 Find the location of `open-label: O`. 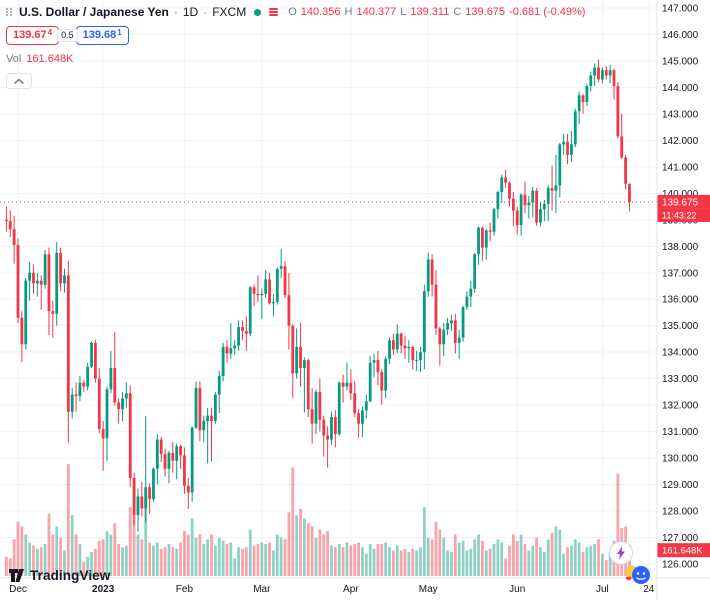

open-label: O is located at coordinates (292, 12).